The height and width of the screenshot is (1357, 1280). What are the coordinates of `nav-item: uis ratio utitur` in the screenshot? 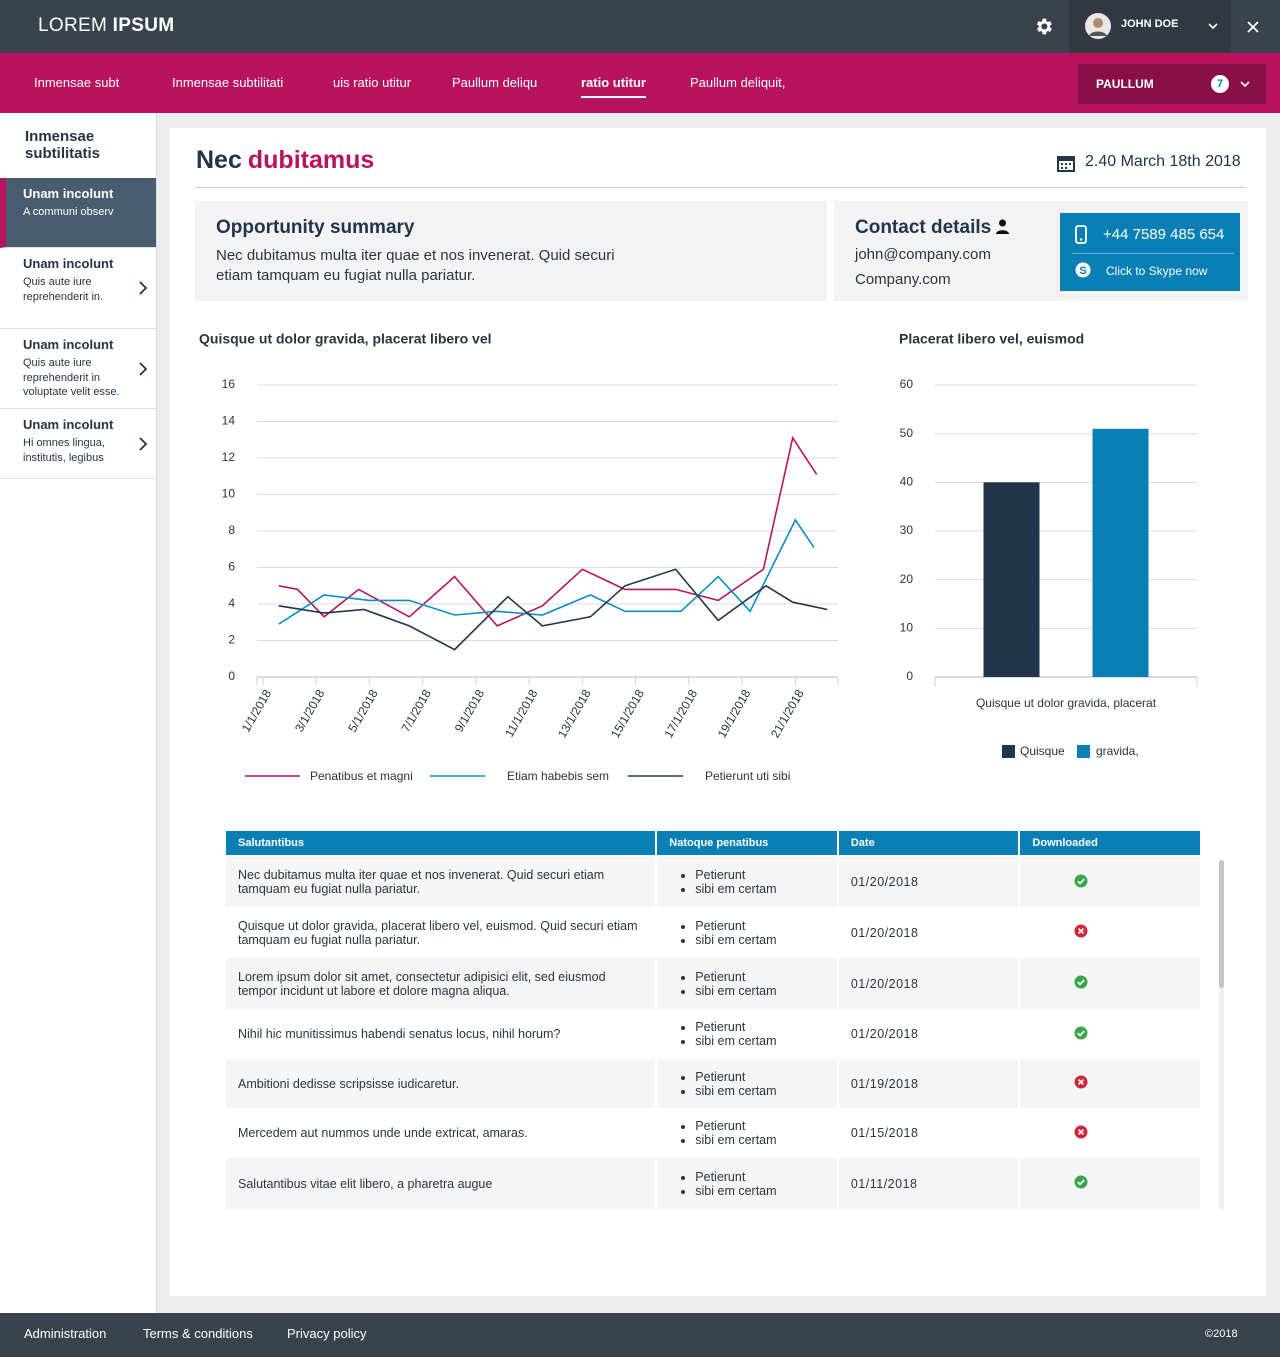 It's located at (372, 82).